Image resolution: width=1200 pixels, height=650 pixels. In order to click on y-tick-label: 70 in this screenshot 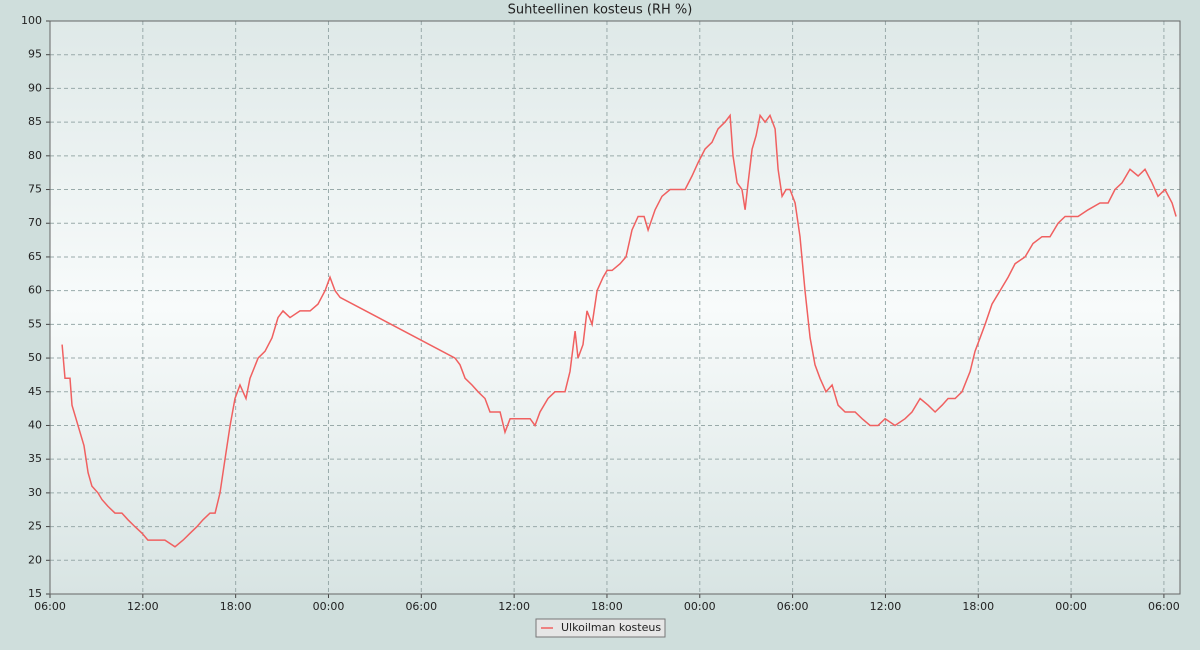, I will do `click(35, 222)`.